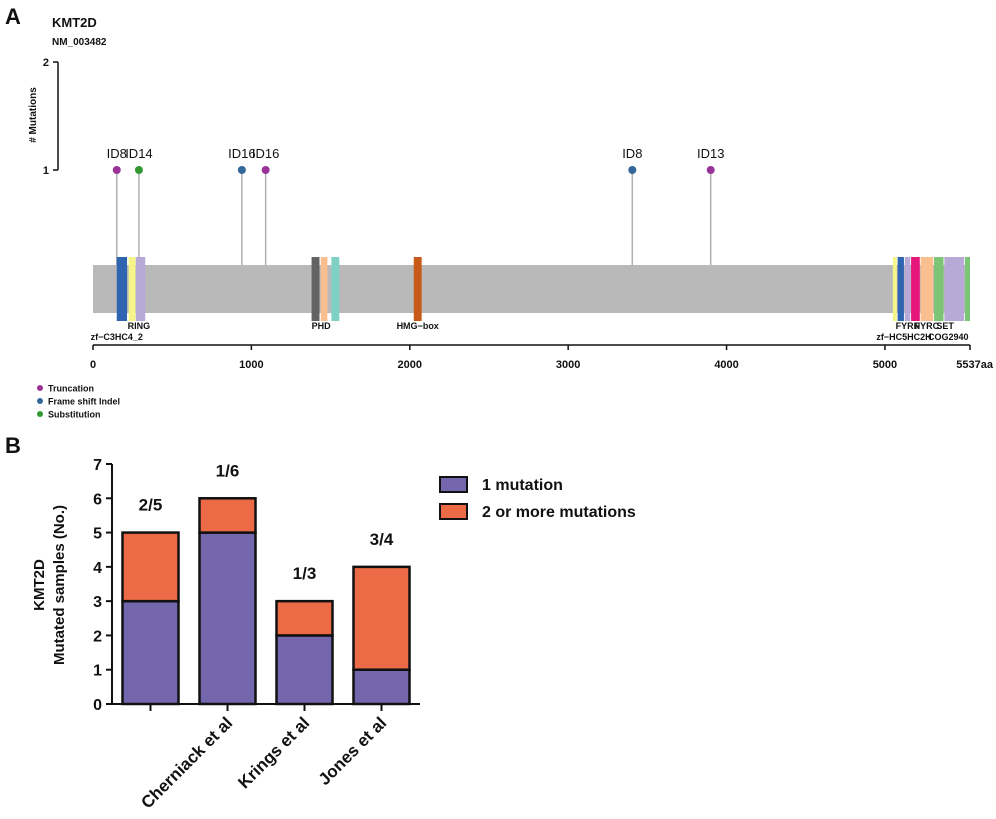 Image resolution: width=996 pixels, height=819 pixels. What do you see at coordinates (13, 445) in the screenshot?
I see `panel-b-label: B` at bounding box center [13, 445].